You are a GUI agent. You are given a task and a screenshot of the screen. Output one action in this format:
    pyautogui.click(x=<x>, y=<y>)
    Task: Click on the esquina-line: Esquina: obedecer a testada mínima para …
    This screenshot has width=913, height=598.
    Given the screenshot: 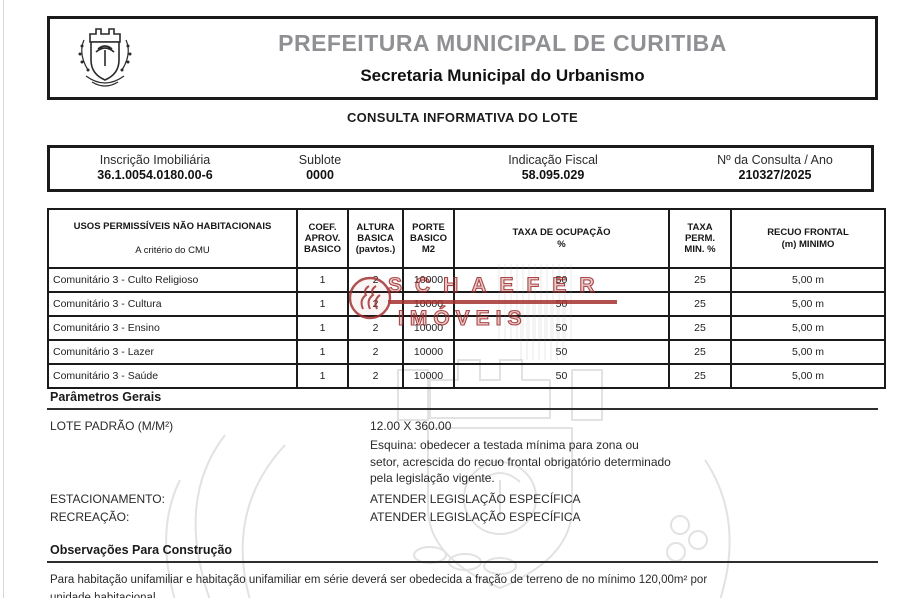 What is the action you would take?
    pyautogui.click(x=504, y=445)
    